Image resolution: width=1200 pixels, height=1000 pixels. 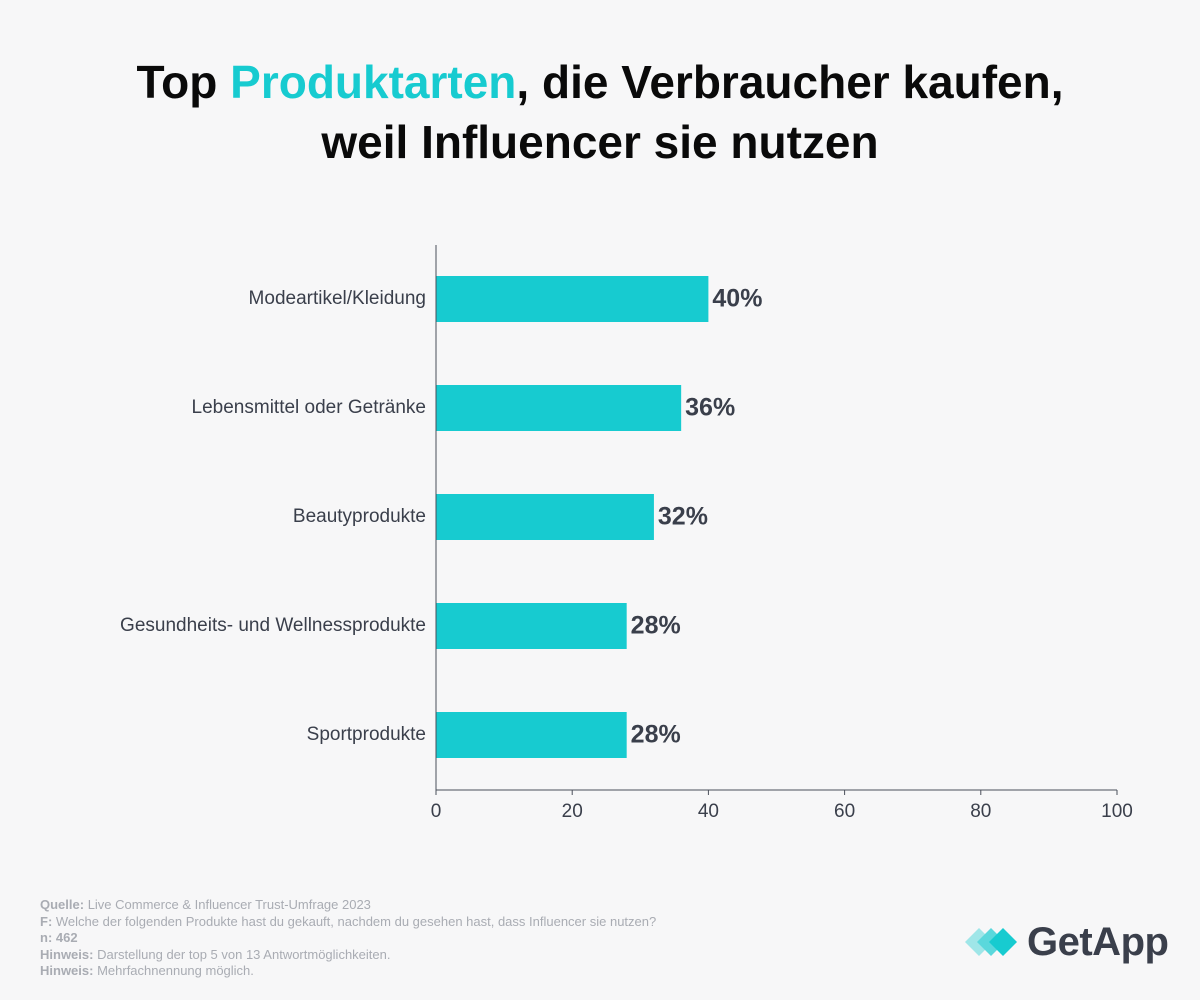 What do you see at coordinates (67, 970) in the screenshot?
I see `footer-note2-key: Hinweis:` at bounding box center [67, 970].